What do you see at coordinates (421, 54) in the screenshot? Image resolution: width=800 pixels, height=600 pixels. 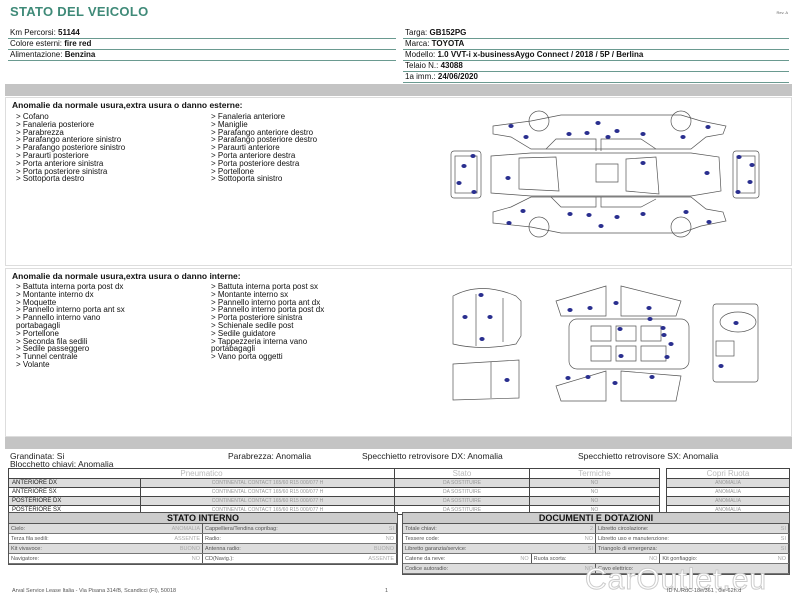 I see `info-label: Modello:` at bounding box center [421, 54].